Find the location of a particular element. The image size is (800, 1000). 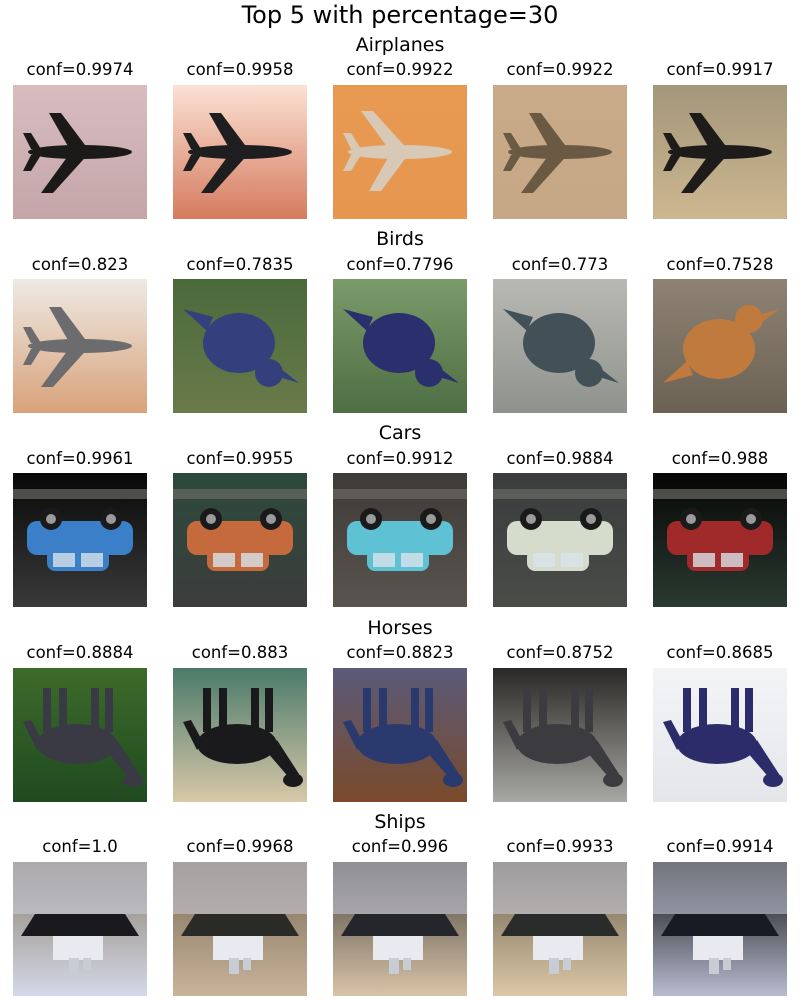

confidence-label: conf=0.9974 is located at coordinates (80, 69).